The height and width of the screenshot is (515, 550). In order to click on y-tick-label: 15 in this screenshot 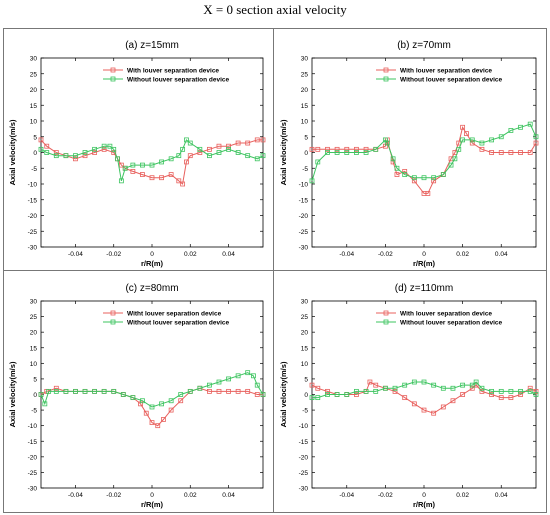, I will do `click(34, 348)`.